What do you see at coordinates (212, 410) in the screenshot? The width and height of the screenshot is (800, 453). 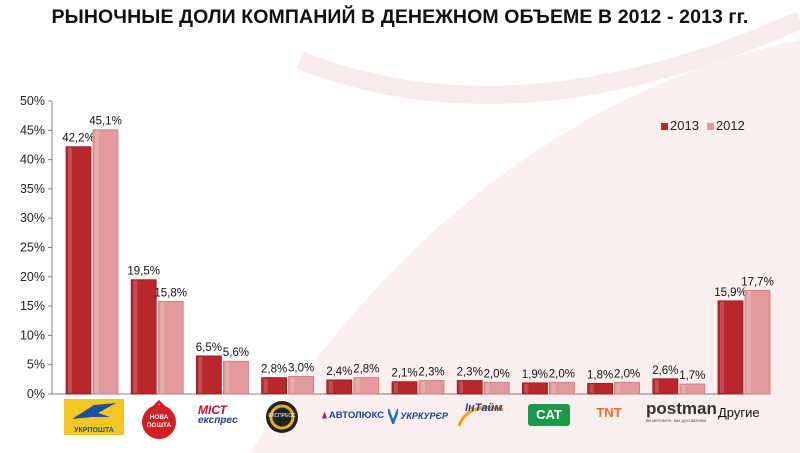 I see `mist-label-1: МІСТ` at bounding box center [212, 410].